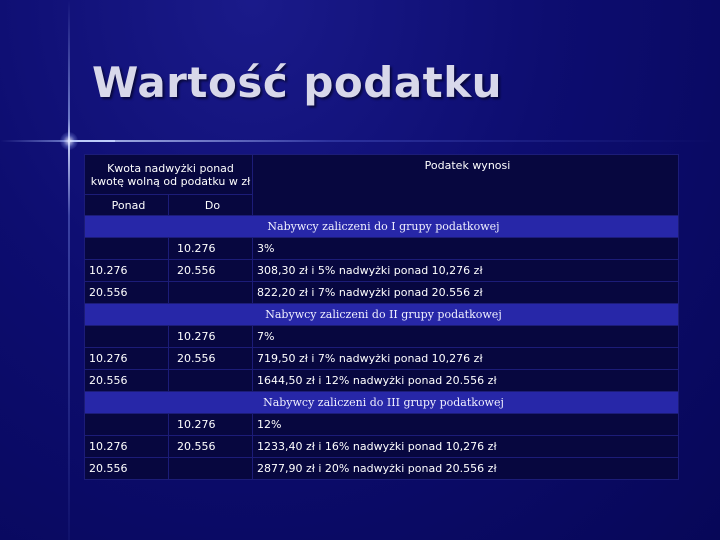 The image size is (720, 540). Describe the element at coordinates (465, 424) in the screenshot. I see `cell-tax: 12%` at that location.